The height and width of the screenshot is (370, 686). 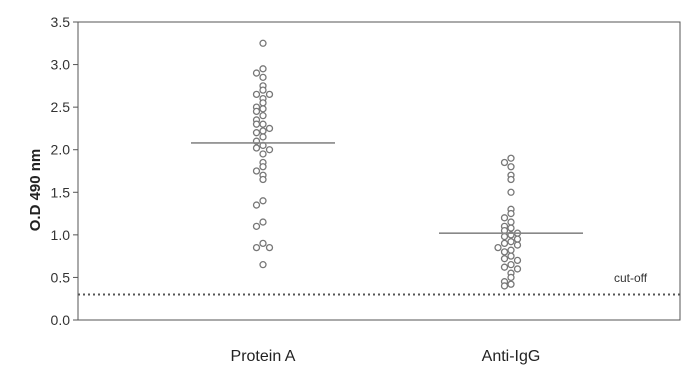 What do you see at coordinates (61, 65) in the screenshot?
I see `y-tick-label: 3.0` at bounding box center [61, 65].